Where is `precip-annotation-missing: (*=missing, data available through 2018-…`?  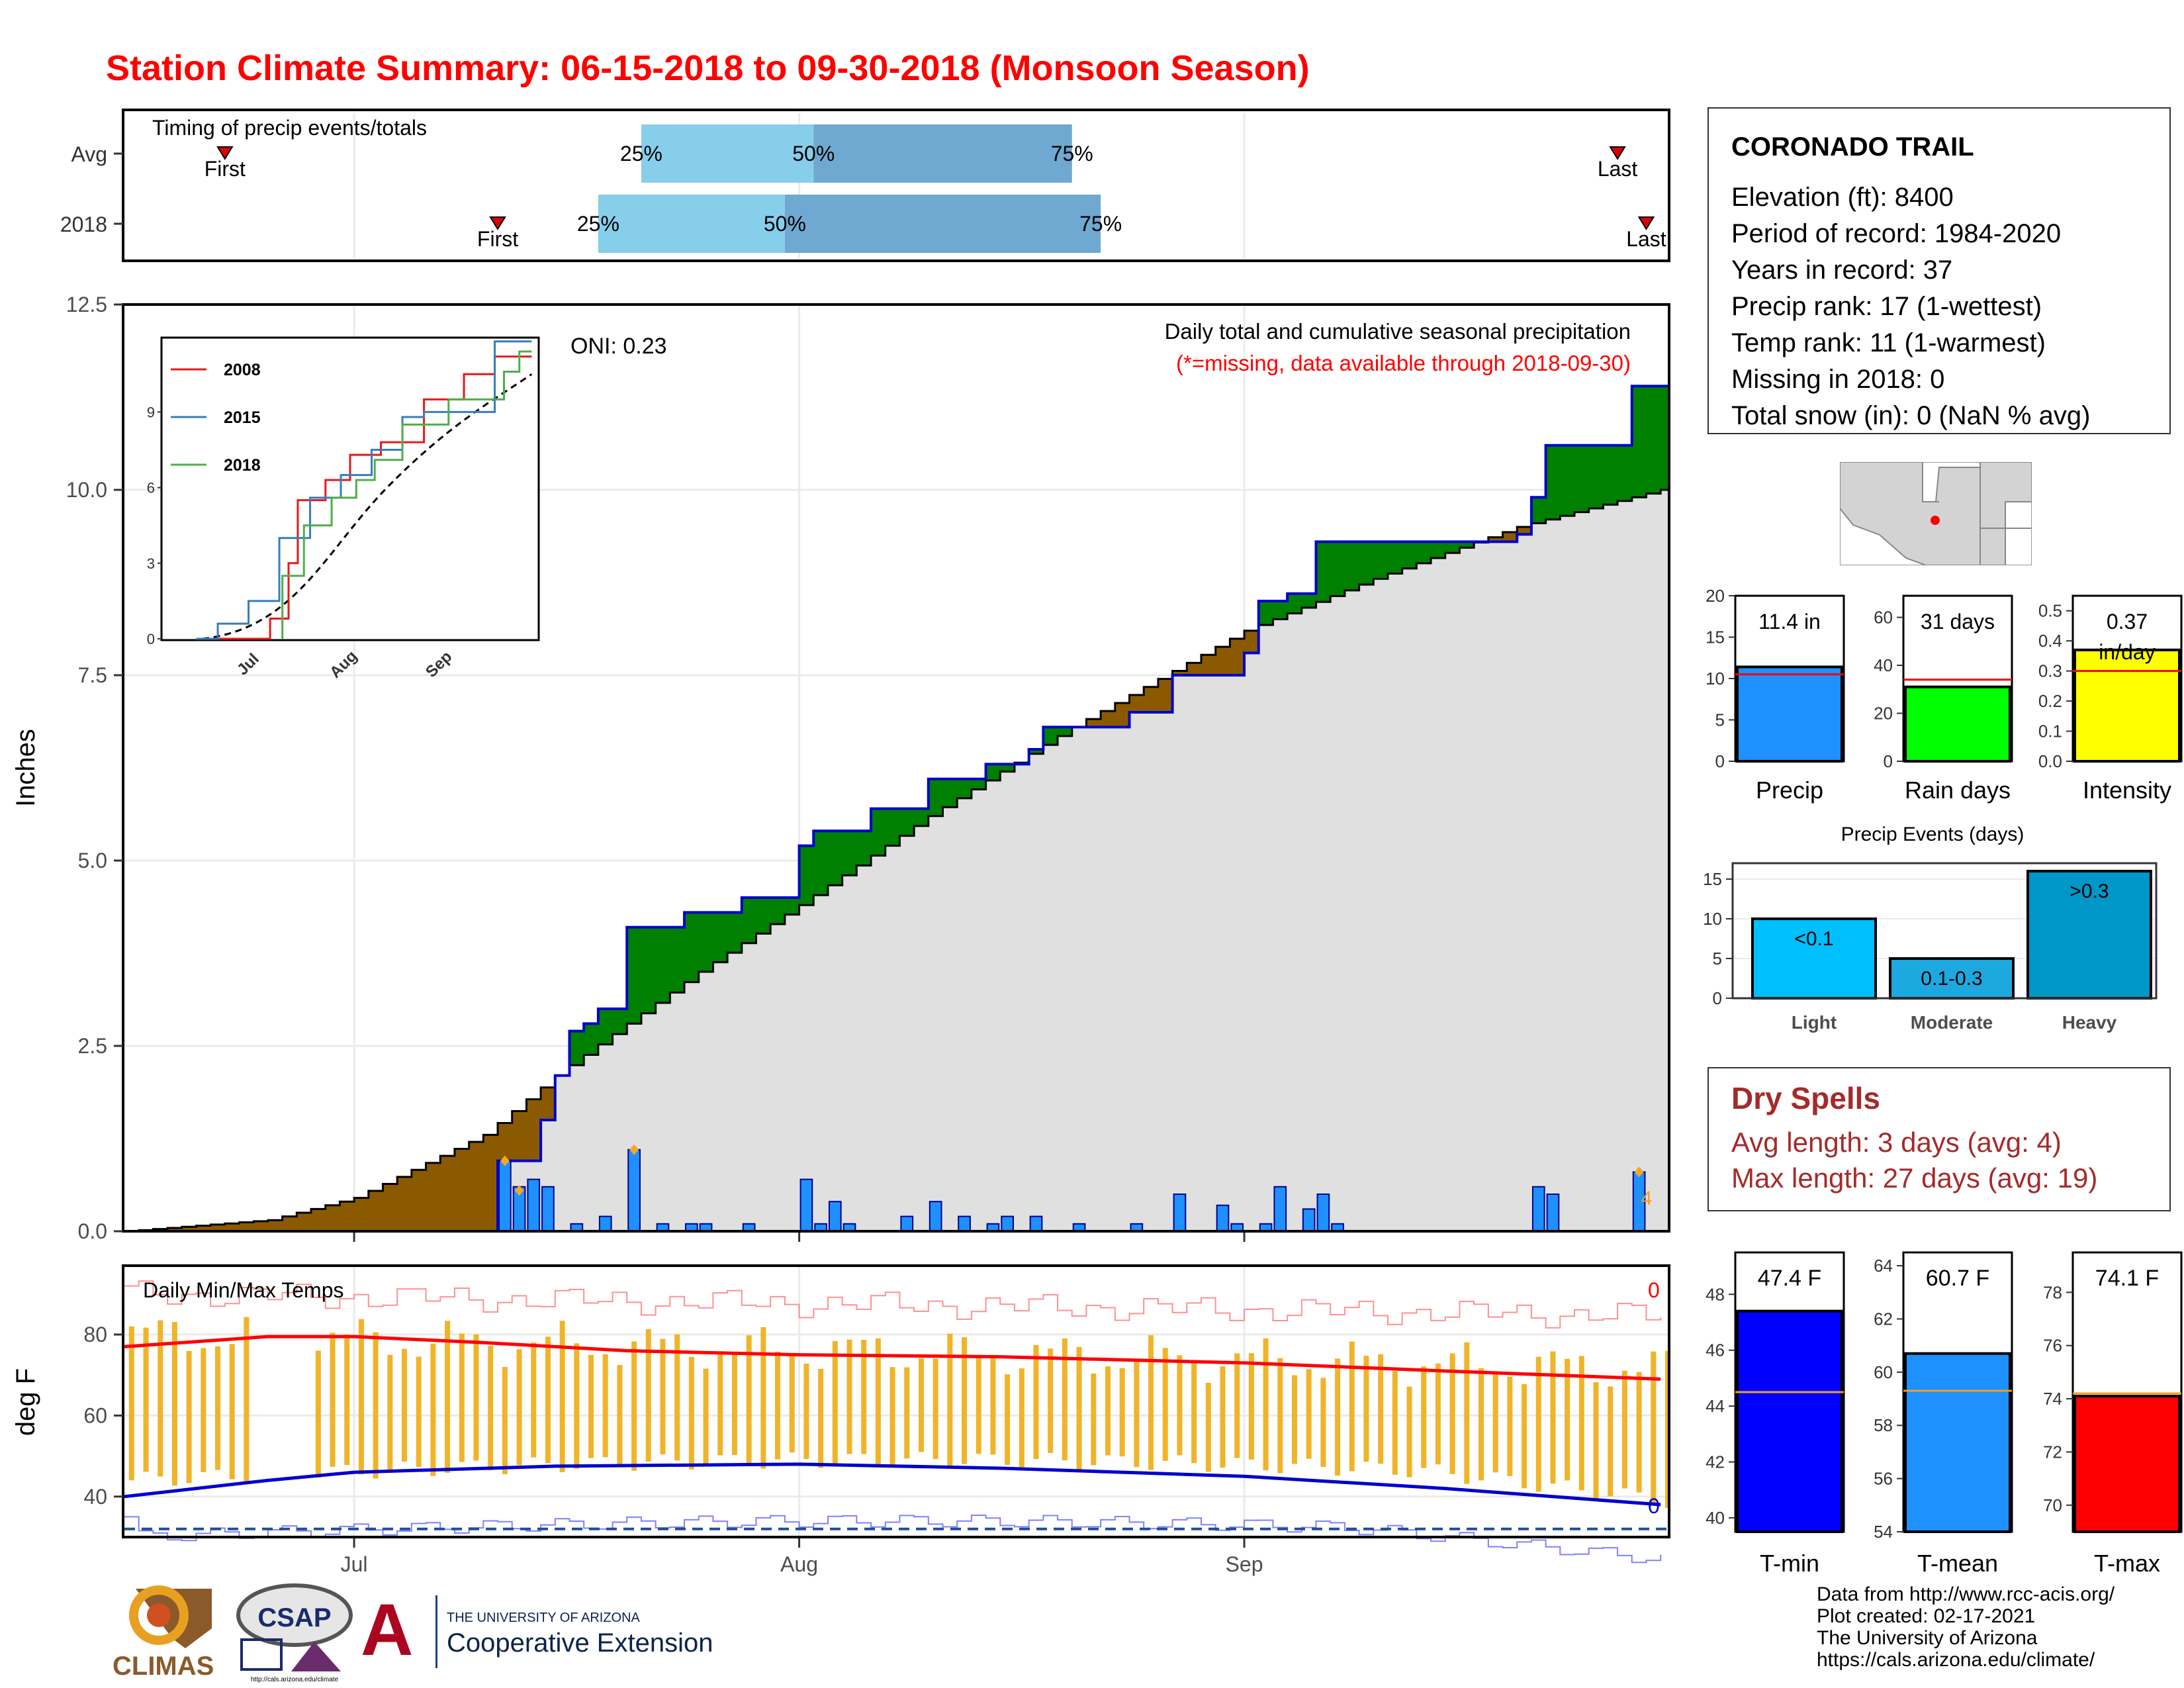 precip-annotation-missing: (*=missing, data available through 2018-… is located at coordinates (1403, 363).